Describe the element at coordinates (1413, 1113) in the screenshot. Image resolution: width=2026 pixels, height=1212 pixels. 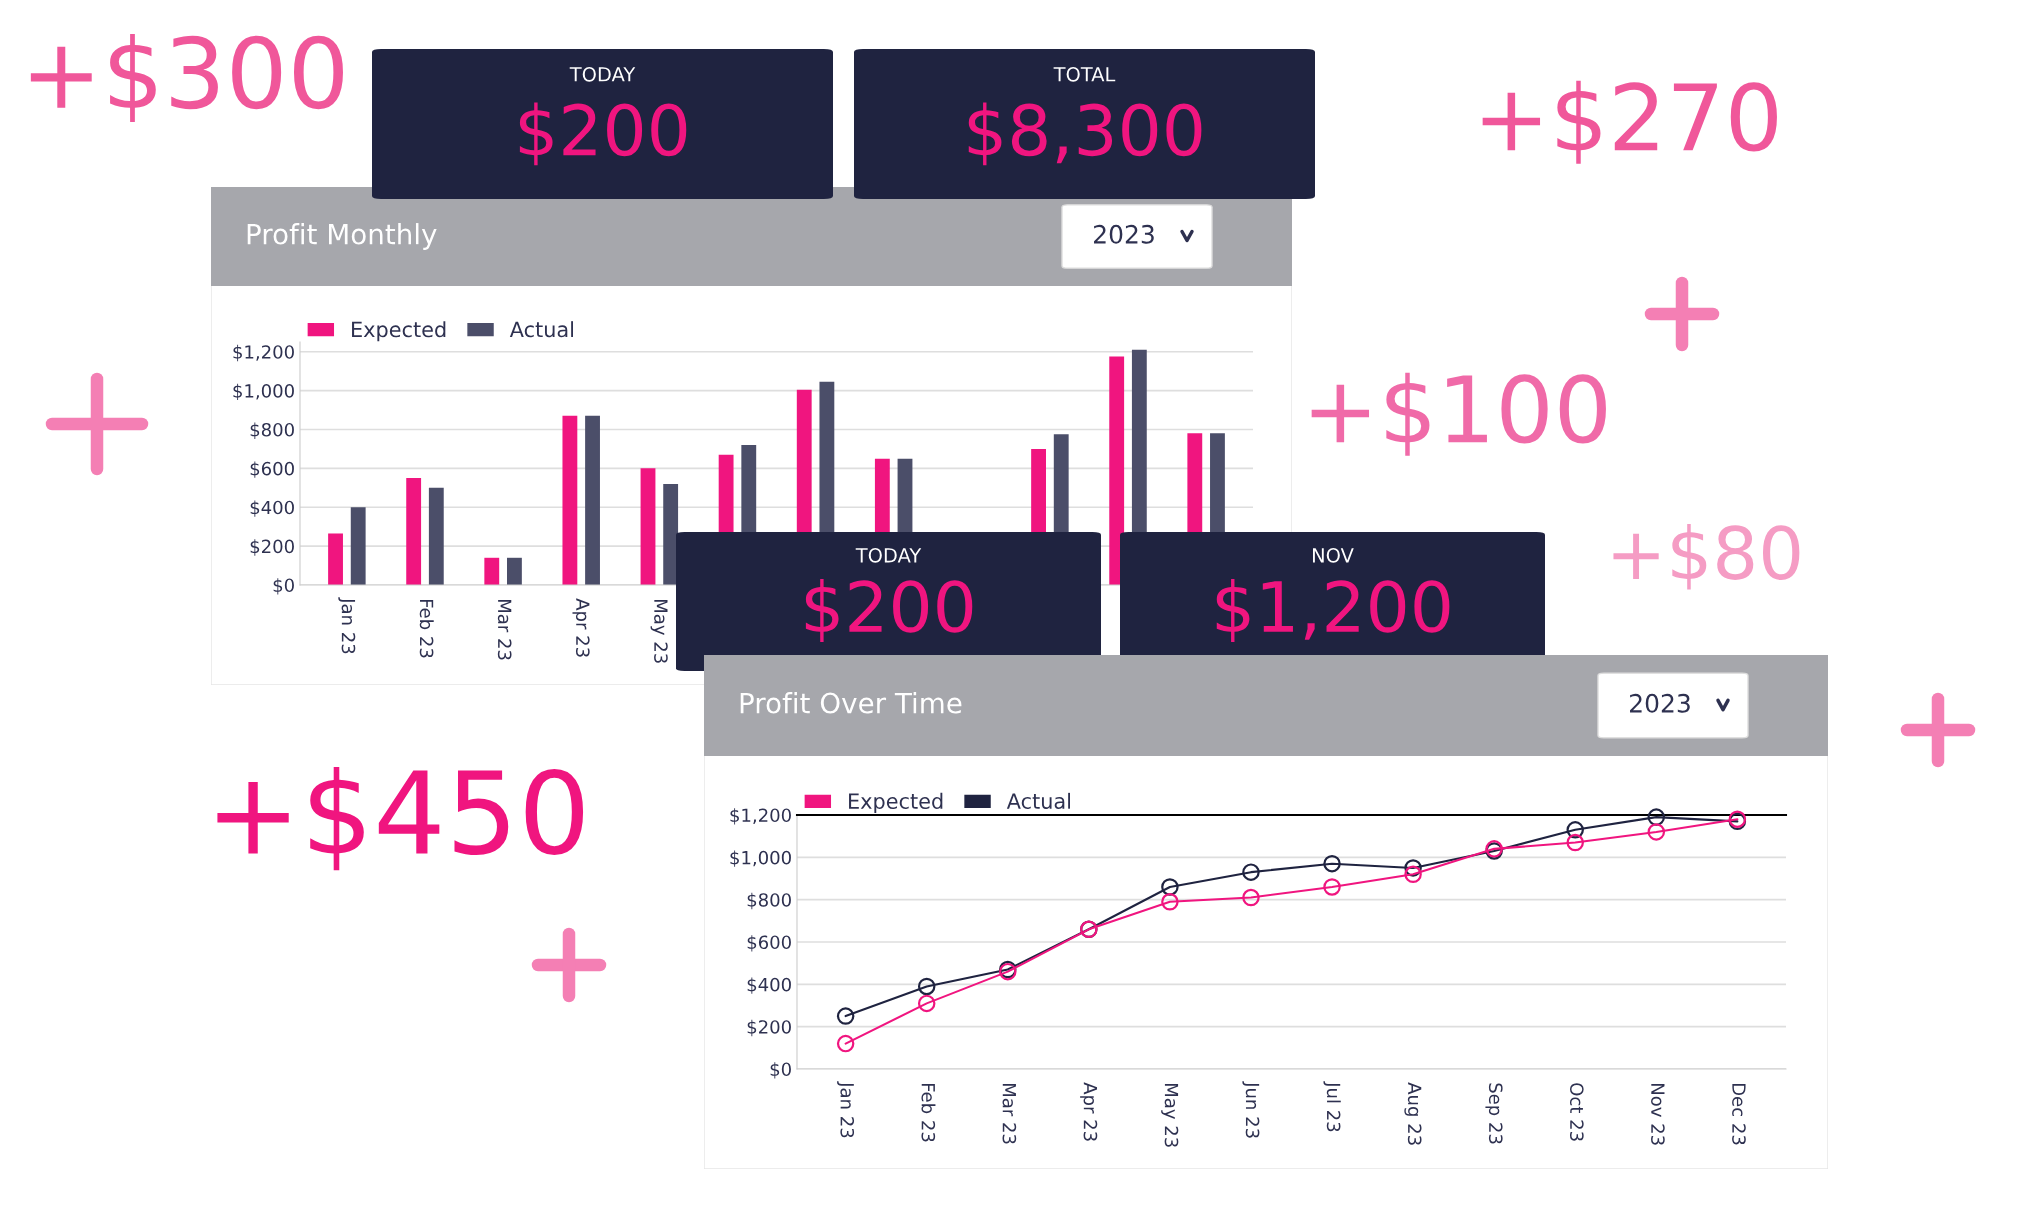
I see `x-tick-label: Aug 23` at that location.